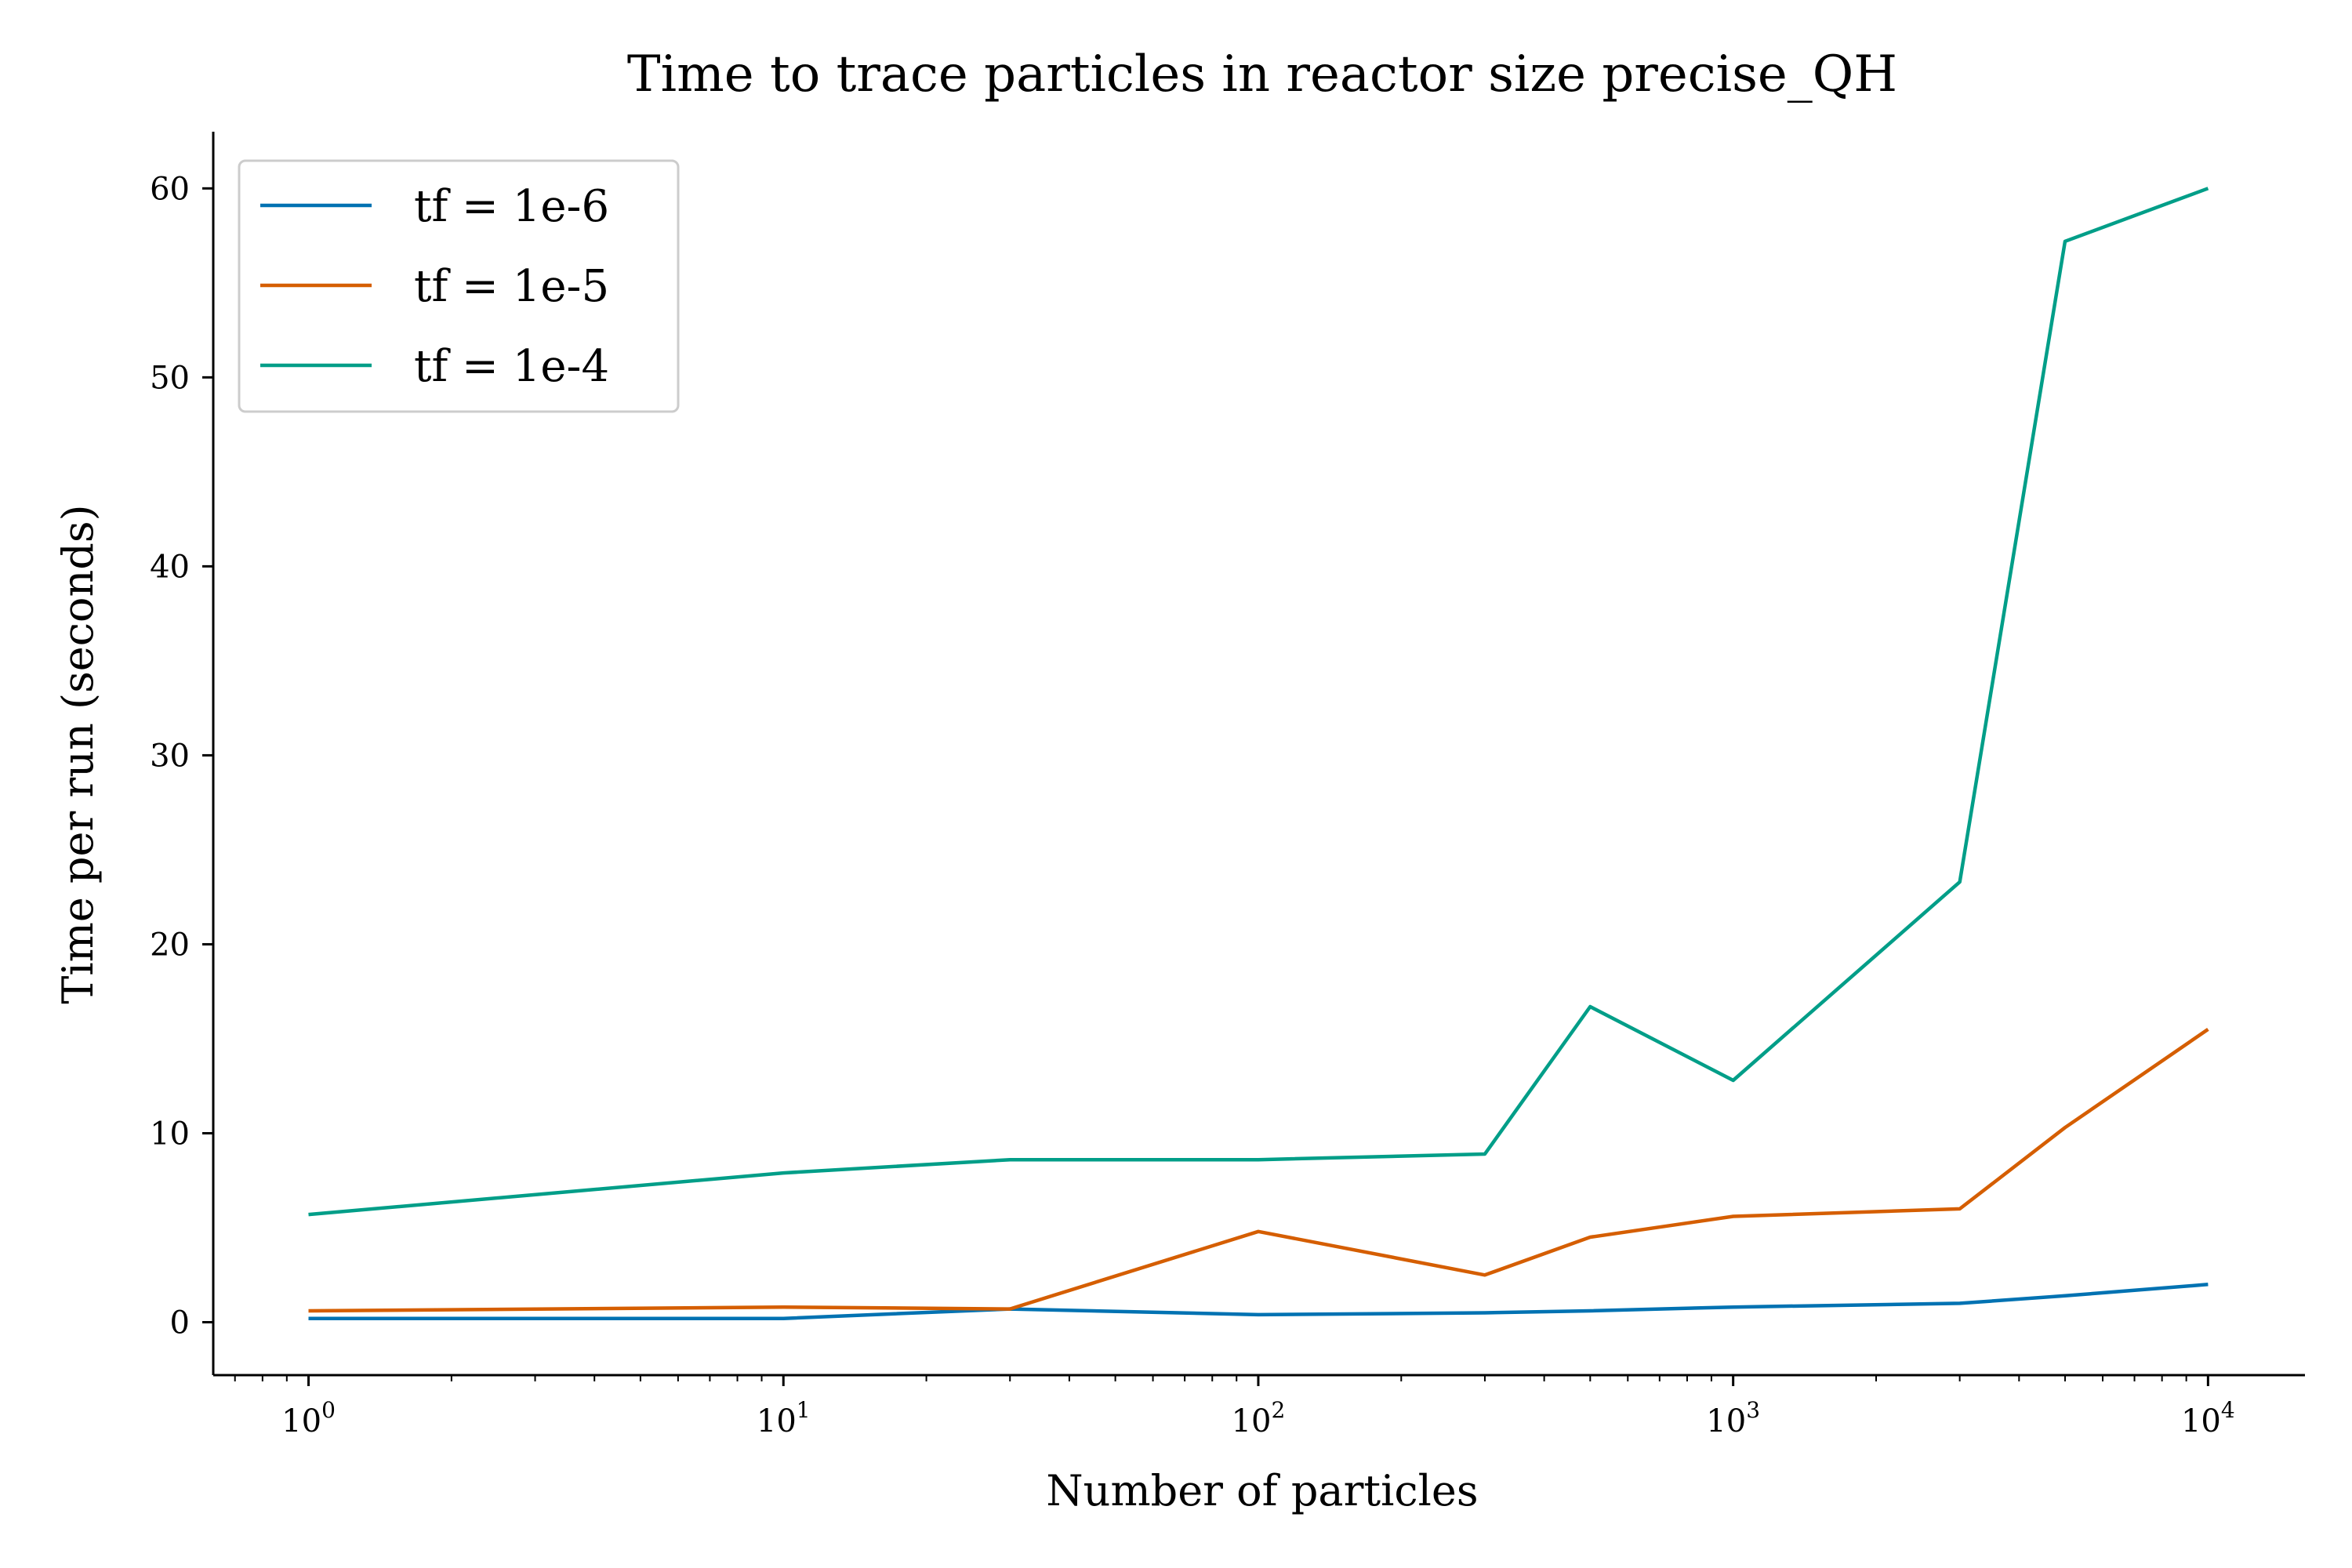  I want to click on legend: tf = 1e-6 tf = 1e-5 tf = 1e-4, so click(459, 286).